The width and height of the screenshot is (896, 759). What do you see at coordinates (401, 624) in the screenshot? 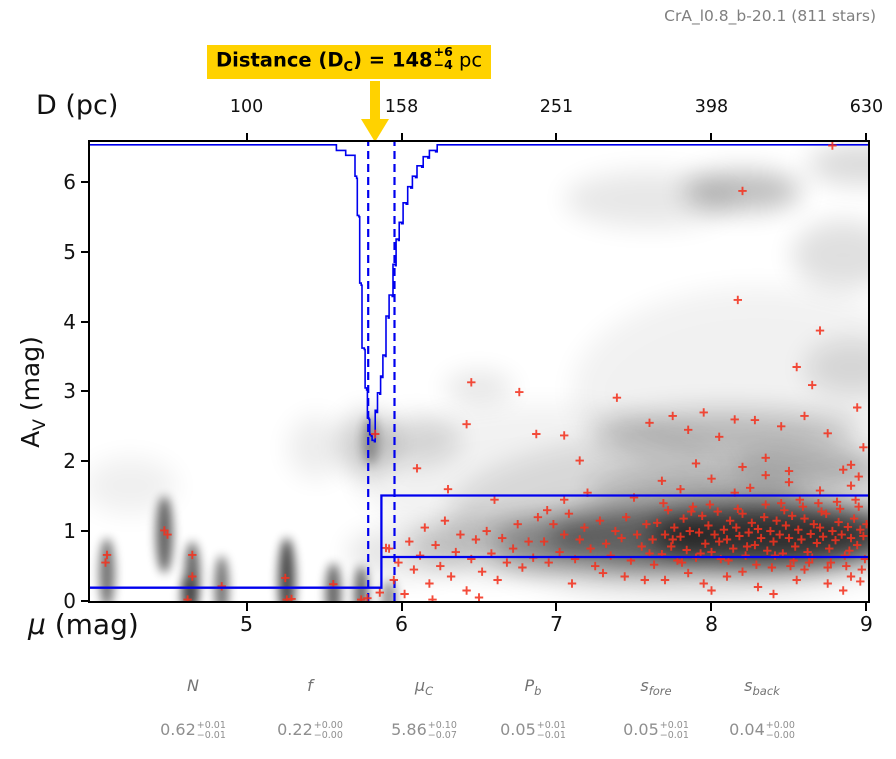
I see `bottom-tick-label: 6` at bounding box center [401, 624].